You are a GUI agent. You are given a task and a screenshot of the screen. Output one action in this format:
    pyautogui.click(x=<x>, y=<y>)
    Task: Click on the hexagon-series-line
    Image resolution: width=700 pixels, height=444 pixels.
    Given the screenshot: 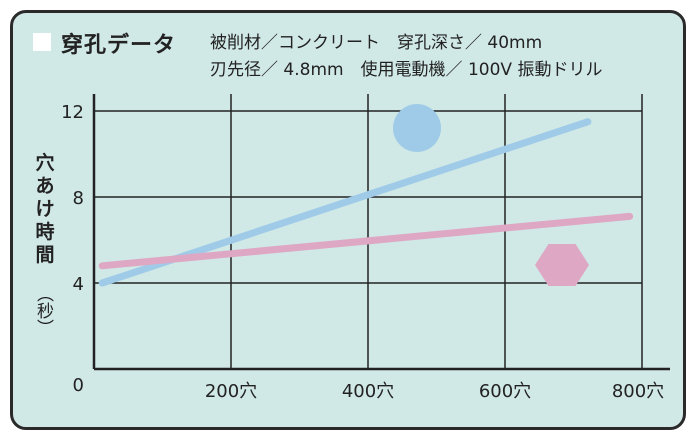 What is the action you would take?
    pyautogui.click(x=366, y=241)
    